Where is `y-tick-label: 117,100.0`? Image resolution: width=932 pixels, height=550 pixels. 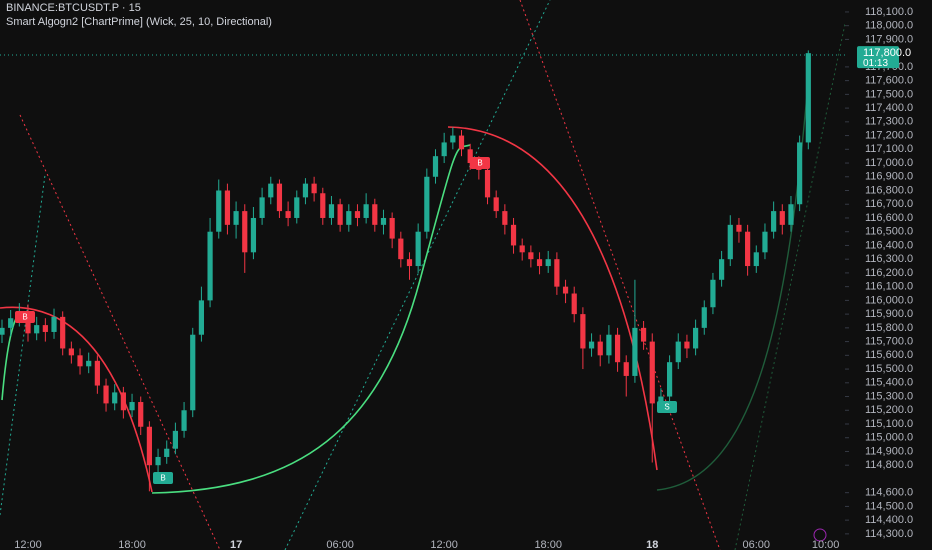 y-tick-label: 117,100.0 is located at coordinates (889, 149).